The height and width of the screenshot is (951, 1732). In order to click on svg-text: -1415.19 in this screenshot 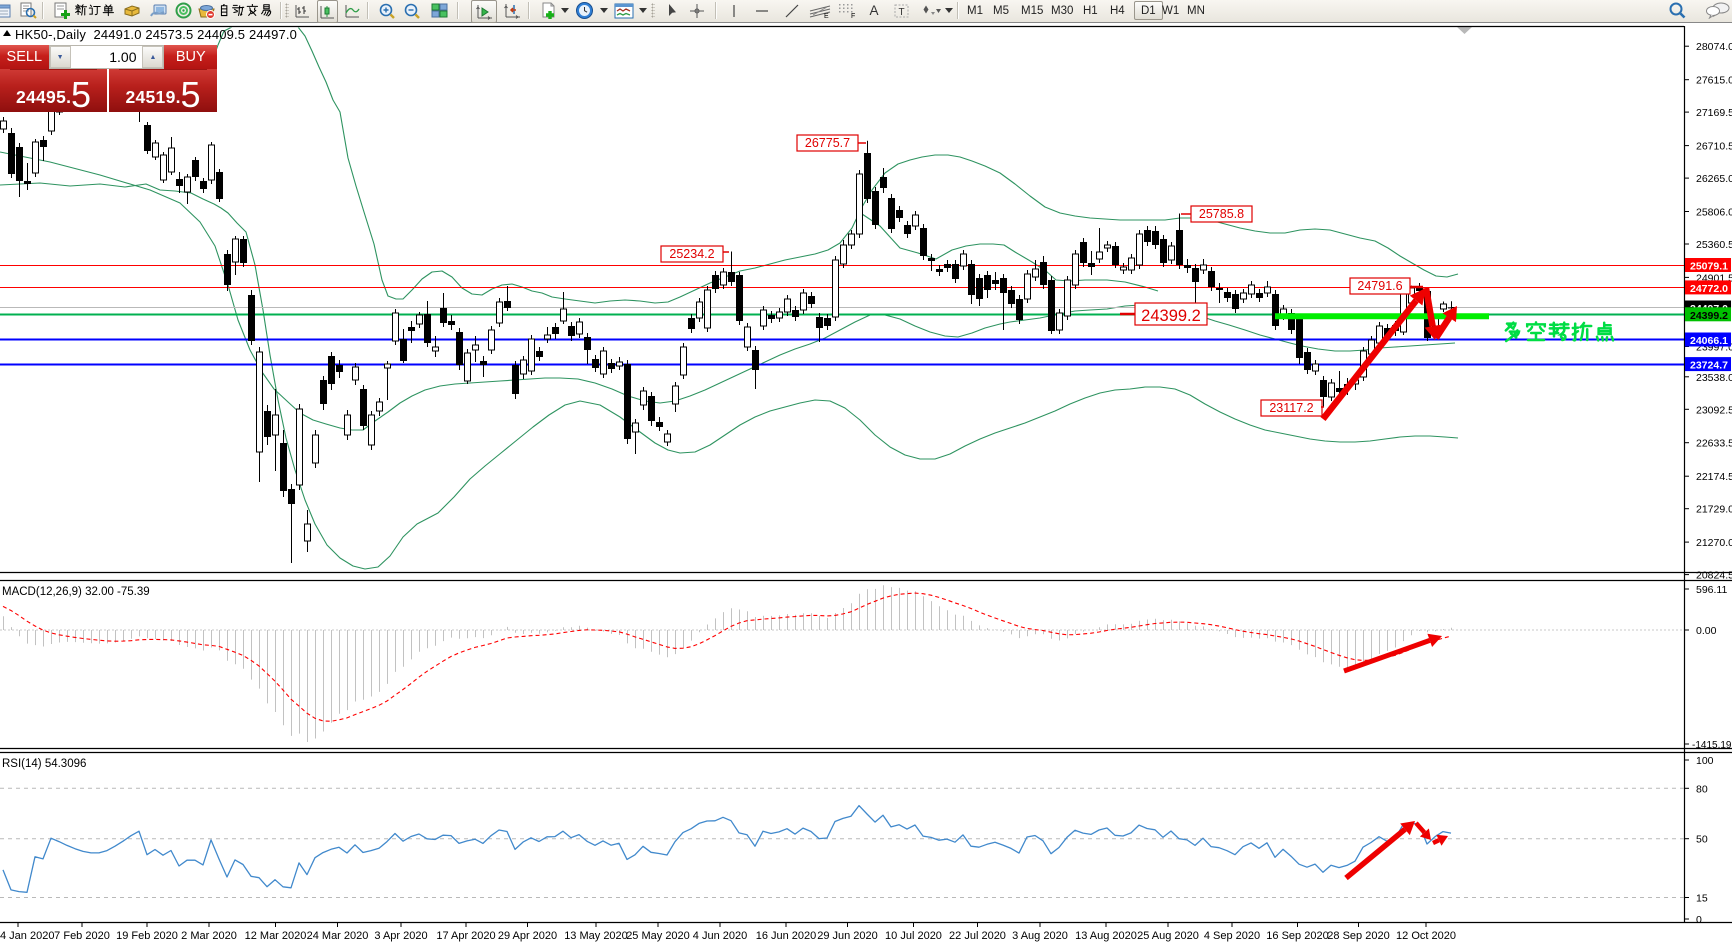, I will do `click(1712, 745)`.